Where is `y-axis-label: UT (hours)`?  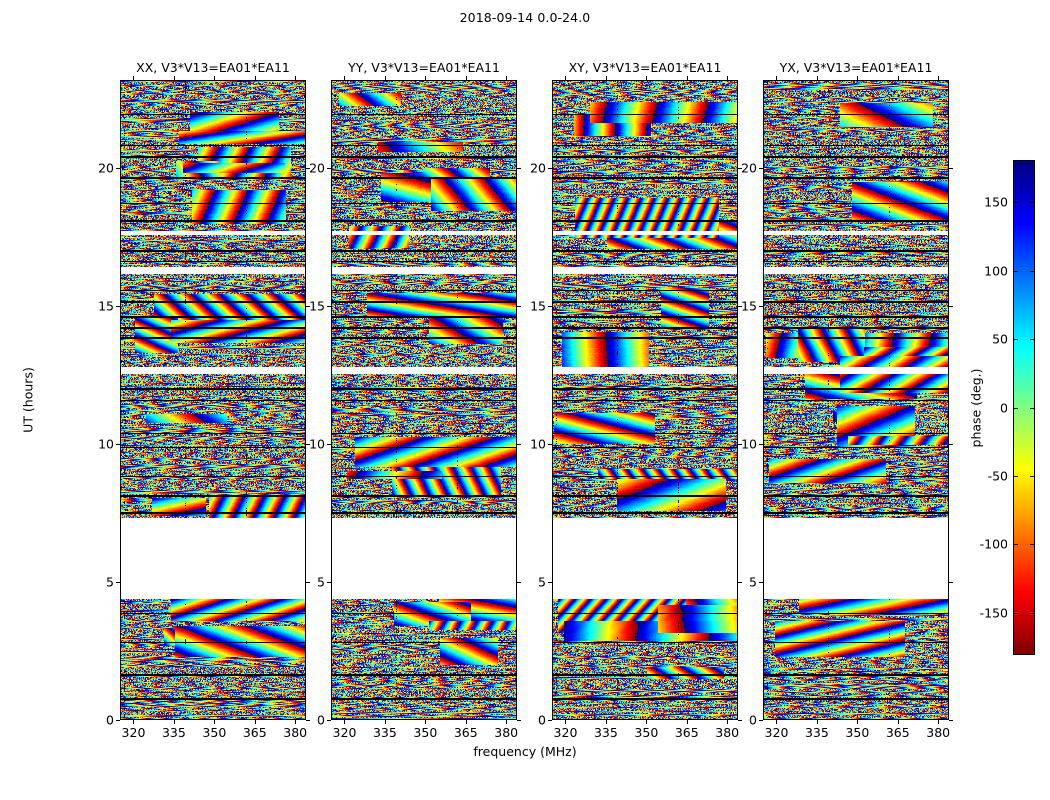
y-axis-label: UT (hours) is located at coordinates (28, 400).